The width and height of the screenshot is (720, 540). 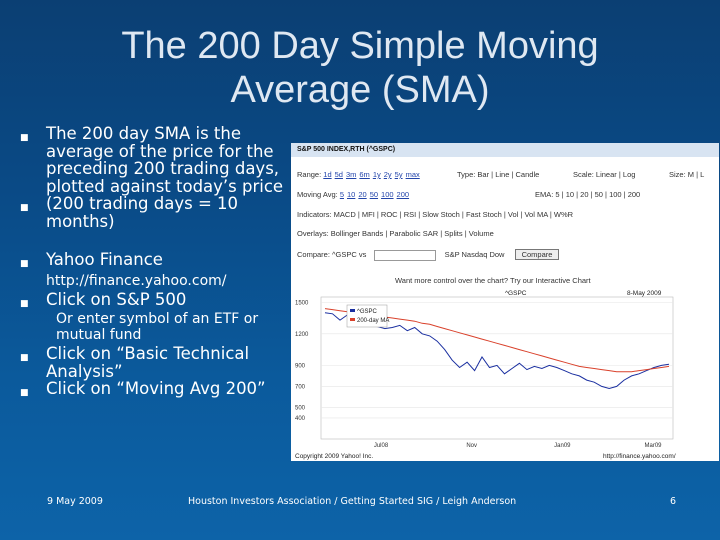 I want to click on bullet-item: ■ Click on “Moving Avg 200”, so click(x=155, y=389).